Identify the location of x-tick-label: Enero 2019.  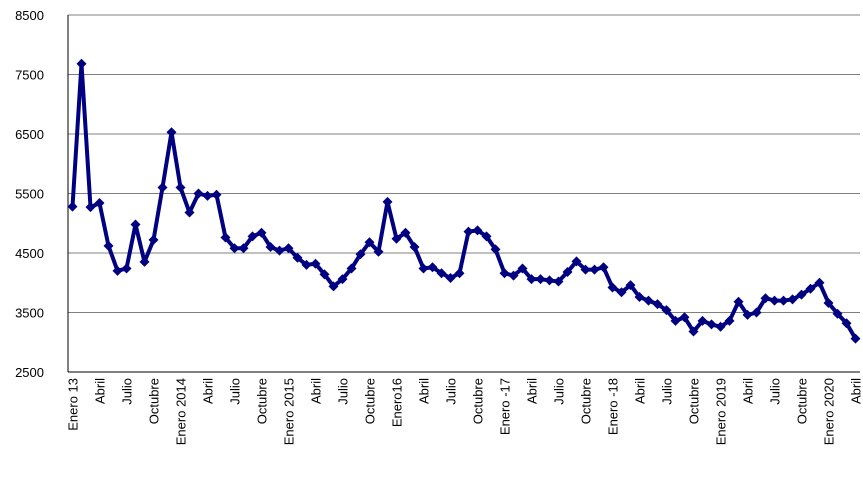
(721, 411).